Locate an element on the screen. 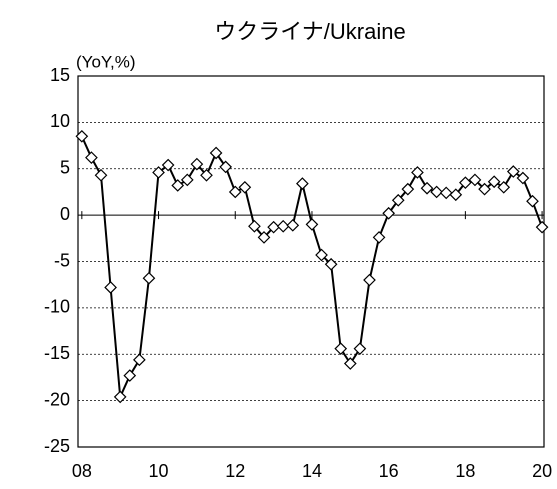  x-tick-label: 16 is located at coordinates (389, 471).